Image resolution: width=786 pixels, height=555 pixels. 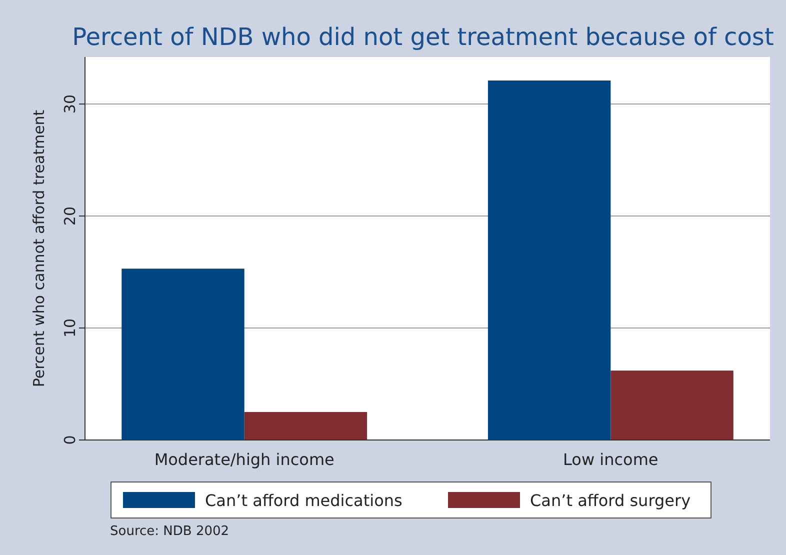 What do you see at coordinates (70, 328) in the screenshot?
I see `y-tick-label: 10` at bounding box center [70, 328].